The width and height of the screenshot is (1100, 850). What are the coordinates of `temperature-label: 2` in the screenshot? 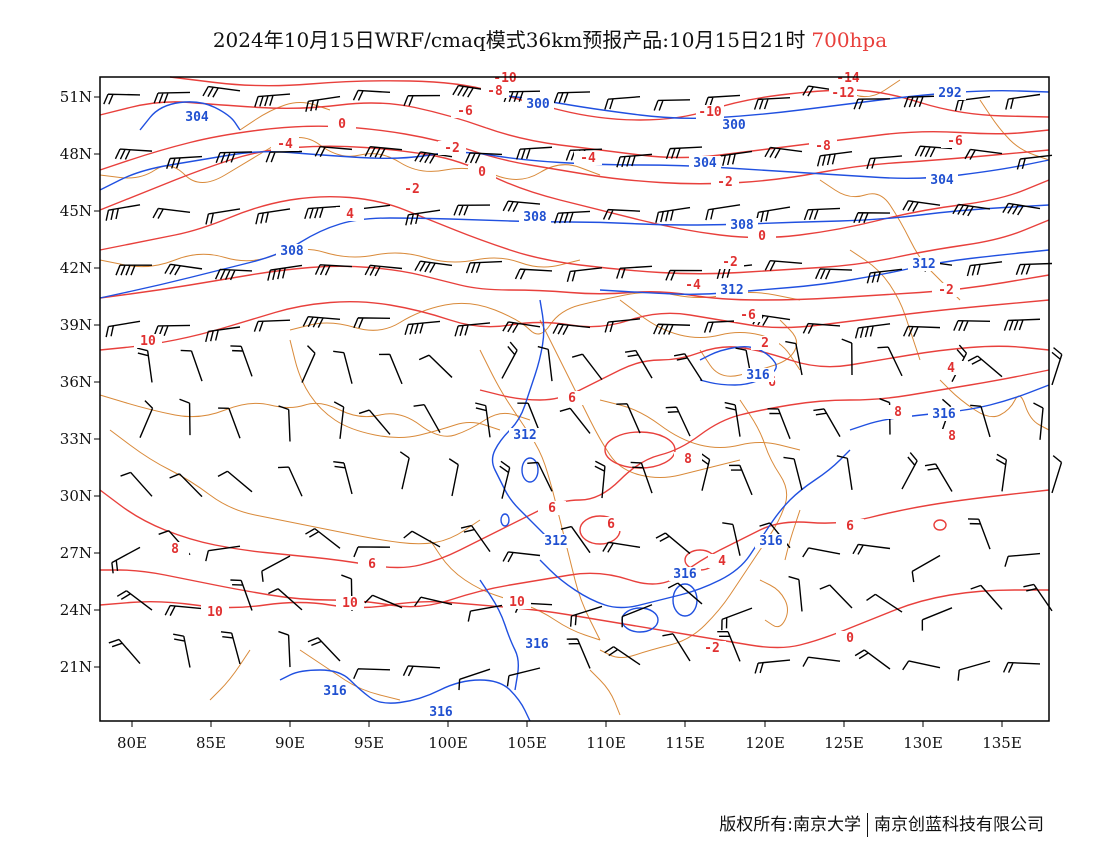 It's located at (765, 343).